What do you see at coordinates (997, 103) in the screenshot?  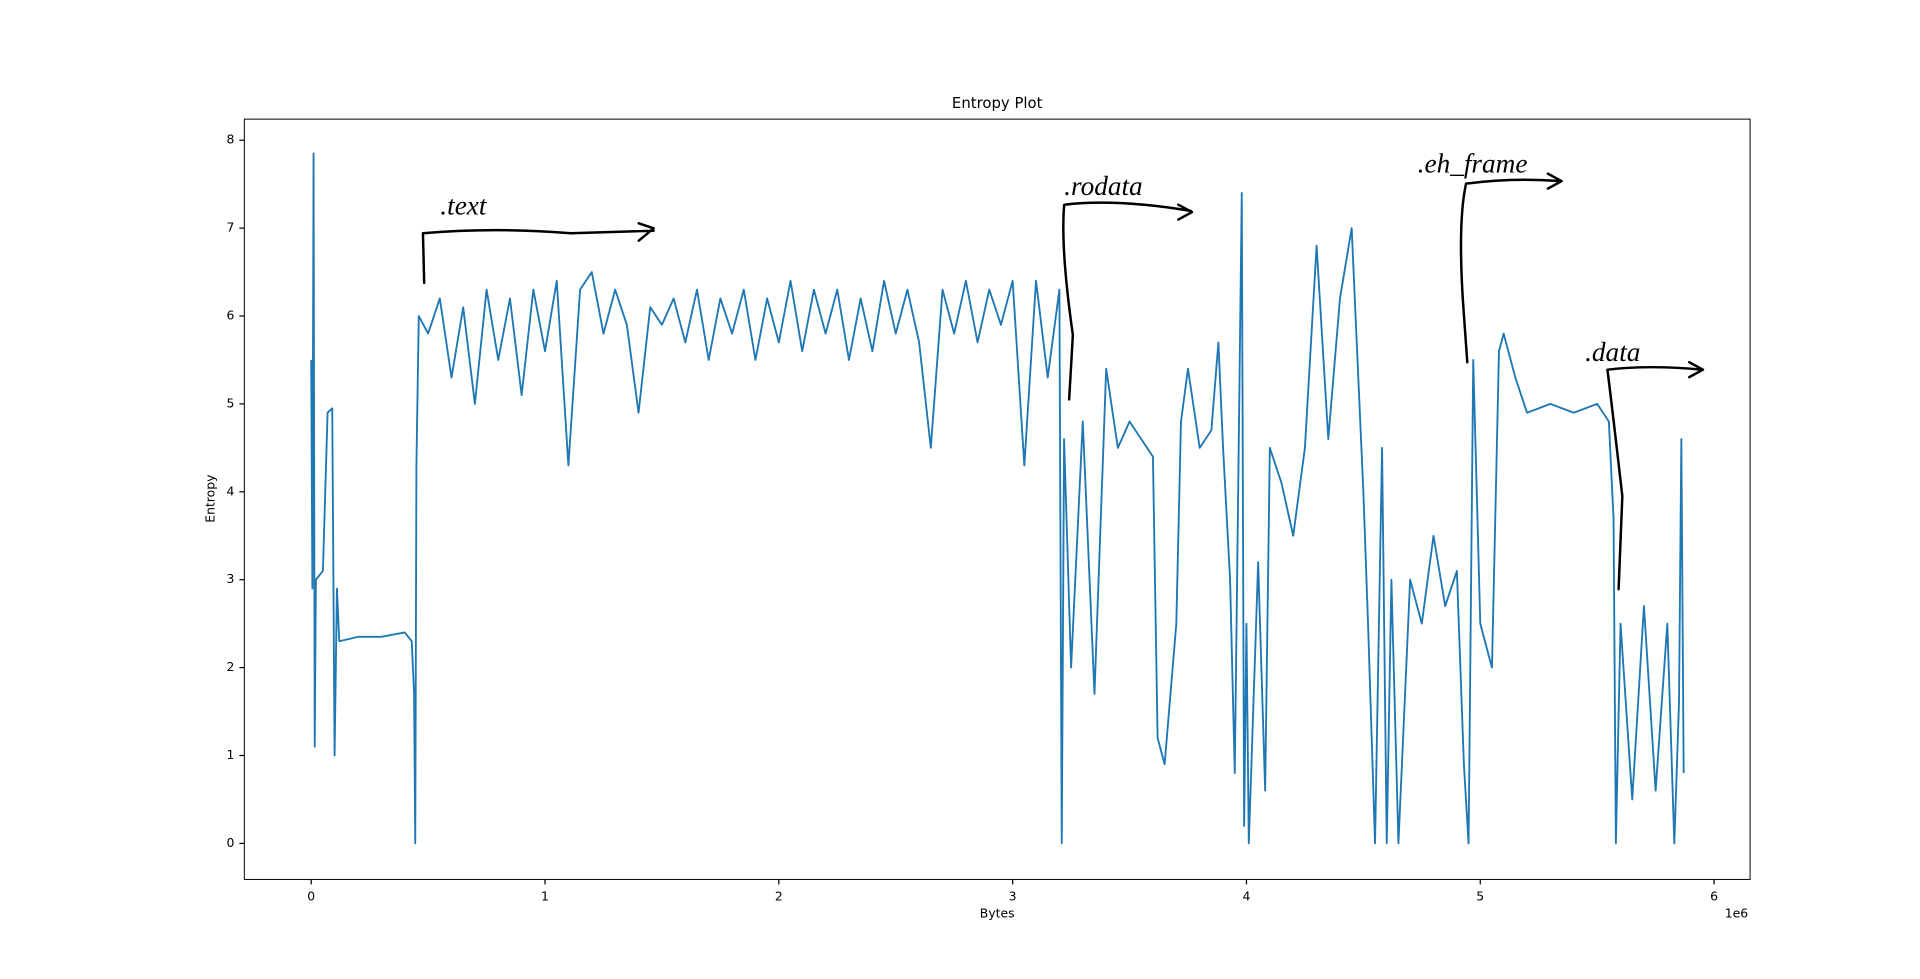 I see `chart-title: Entropy Plot` at bounding box center [997, 103].